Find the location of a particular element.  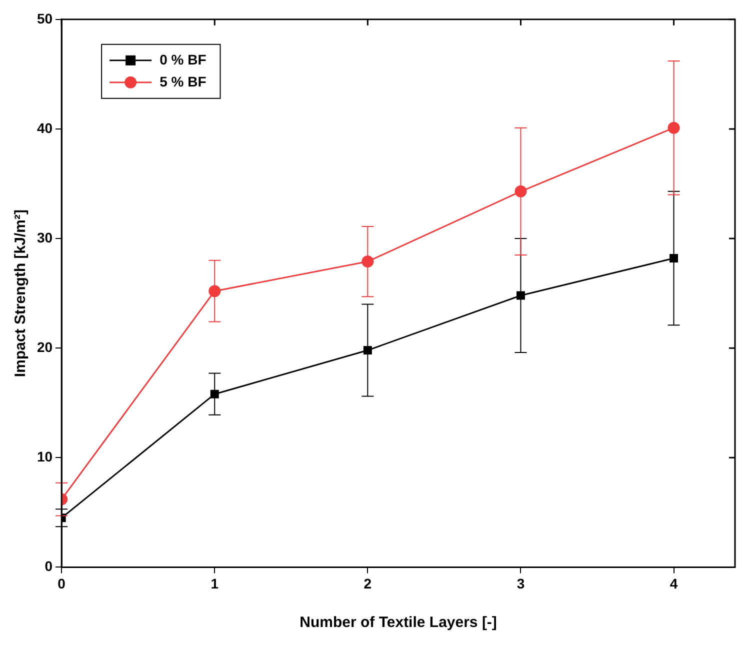

y-tick-label: 50 is located at coordinates (44, 18).